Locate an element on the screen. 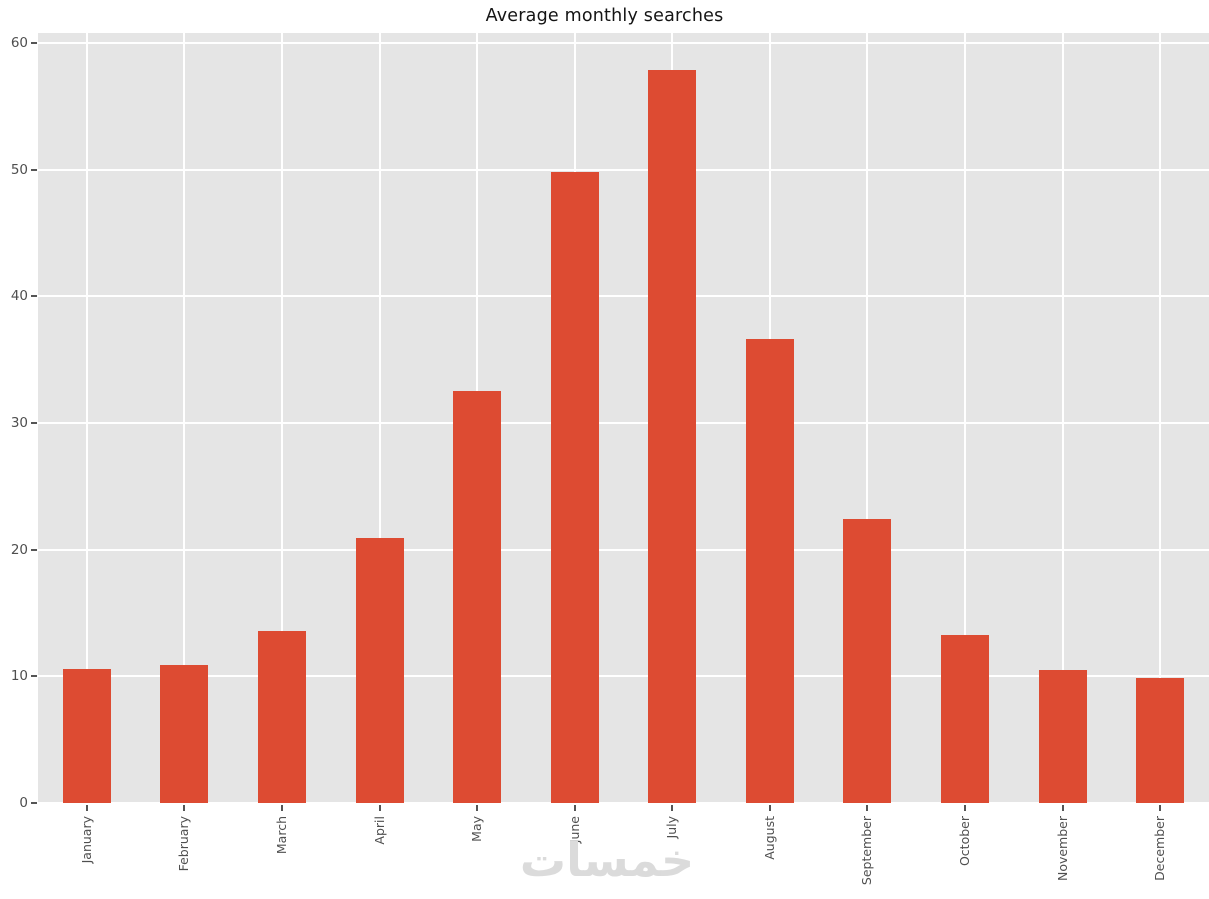 The width and height of the screenshot is (1209, 899). bar-january is located at coordinates (86, 735).